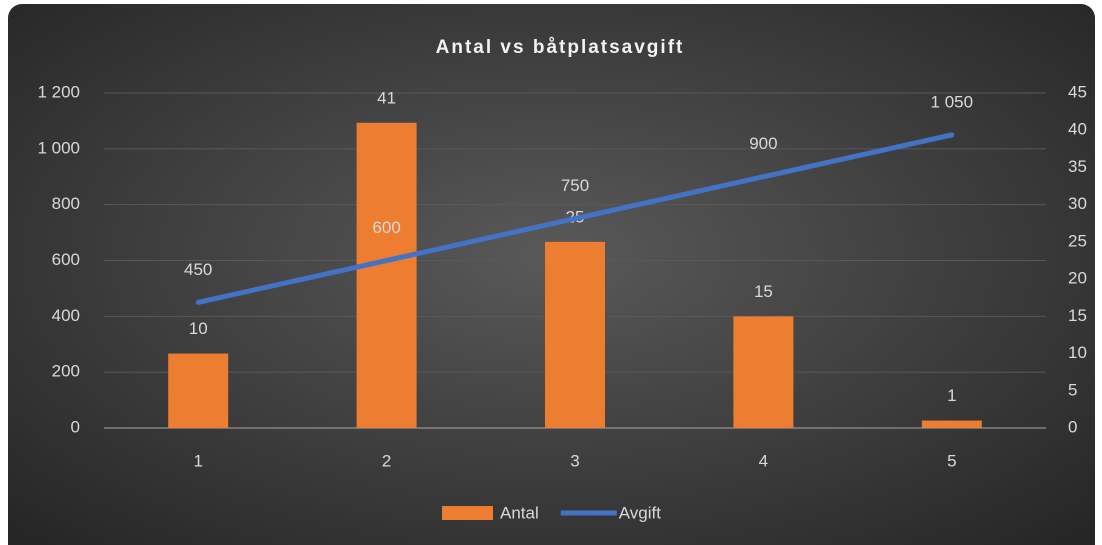 The height and width of the screenshot is (545, 1102). I want to click on x-tick-label: 1, so click(197, 460).